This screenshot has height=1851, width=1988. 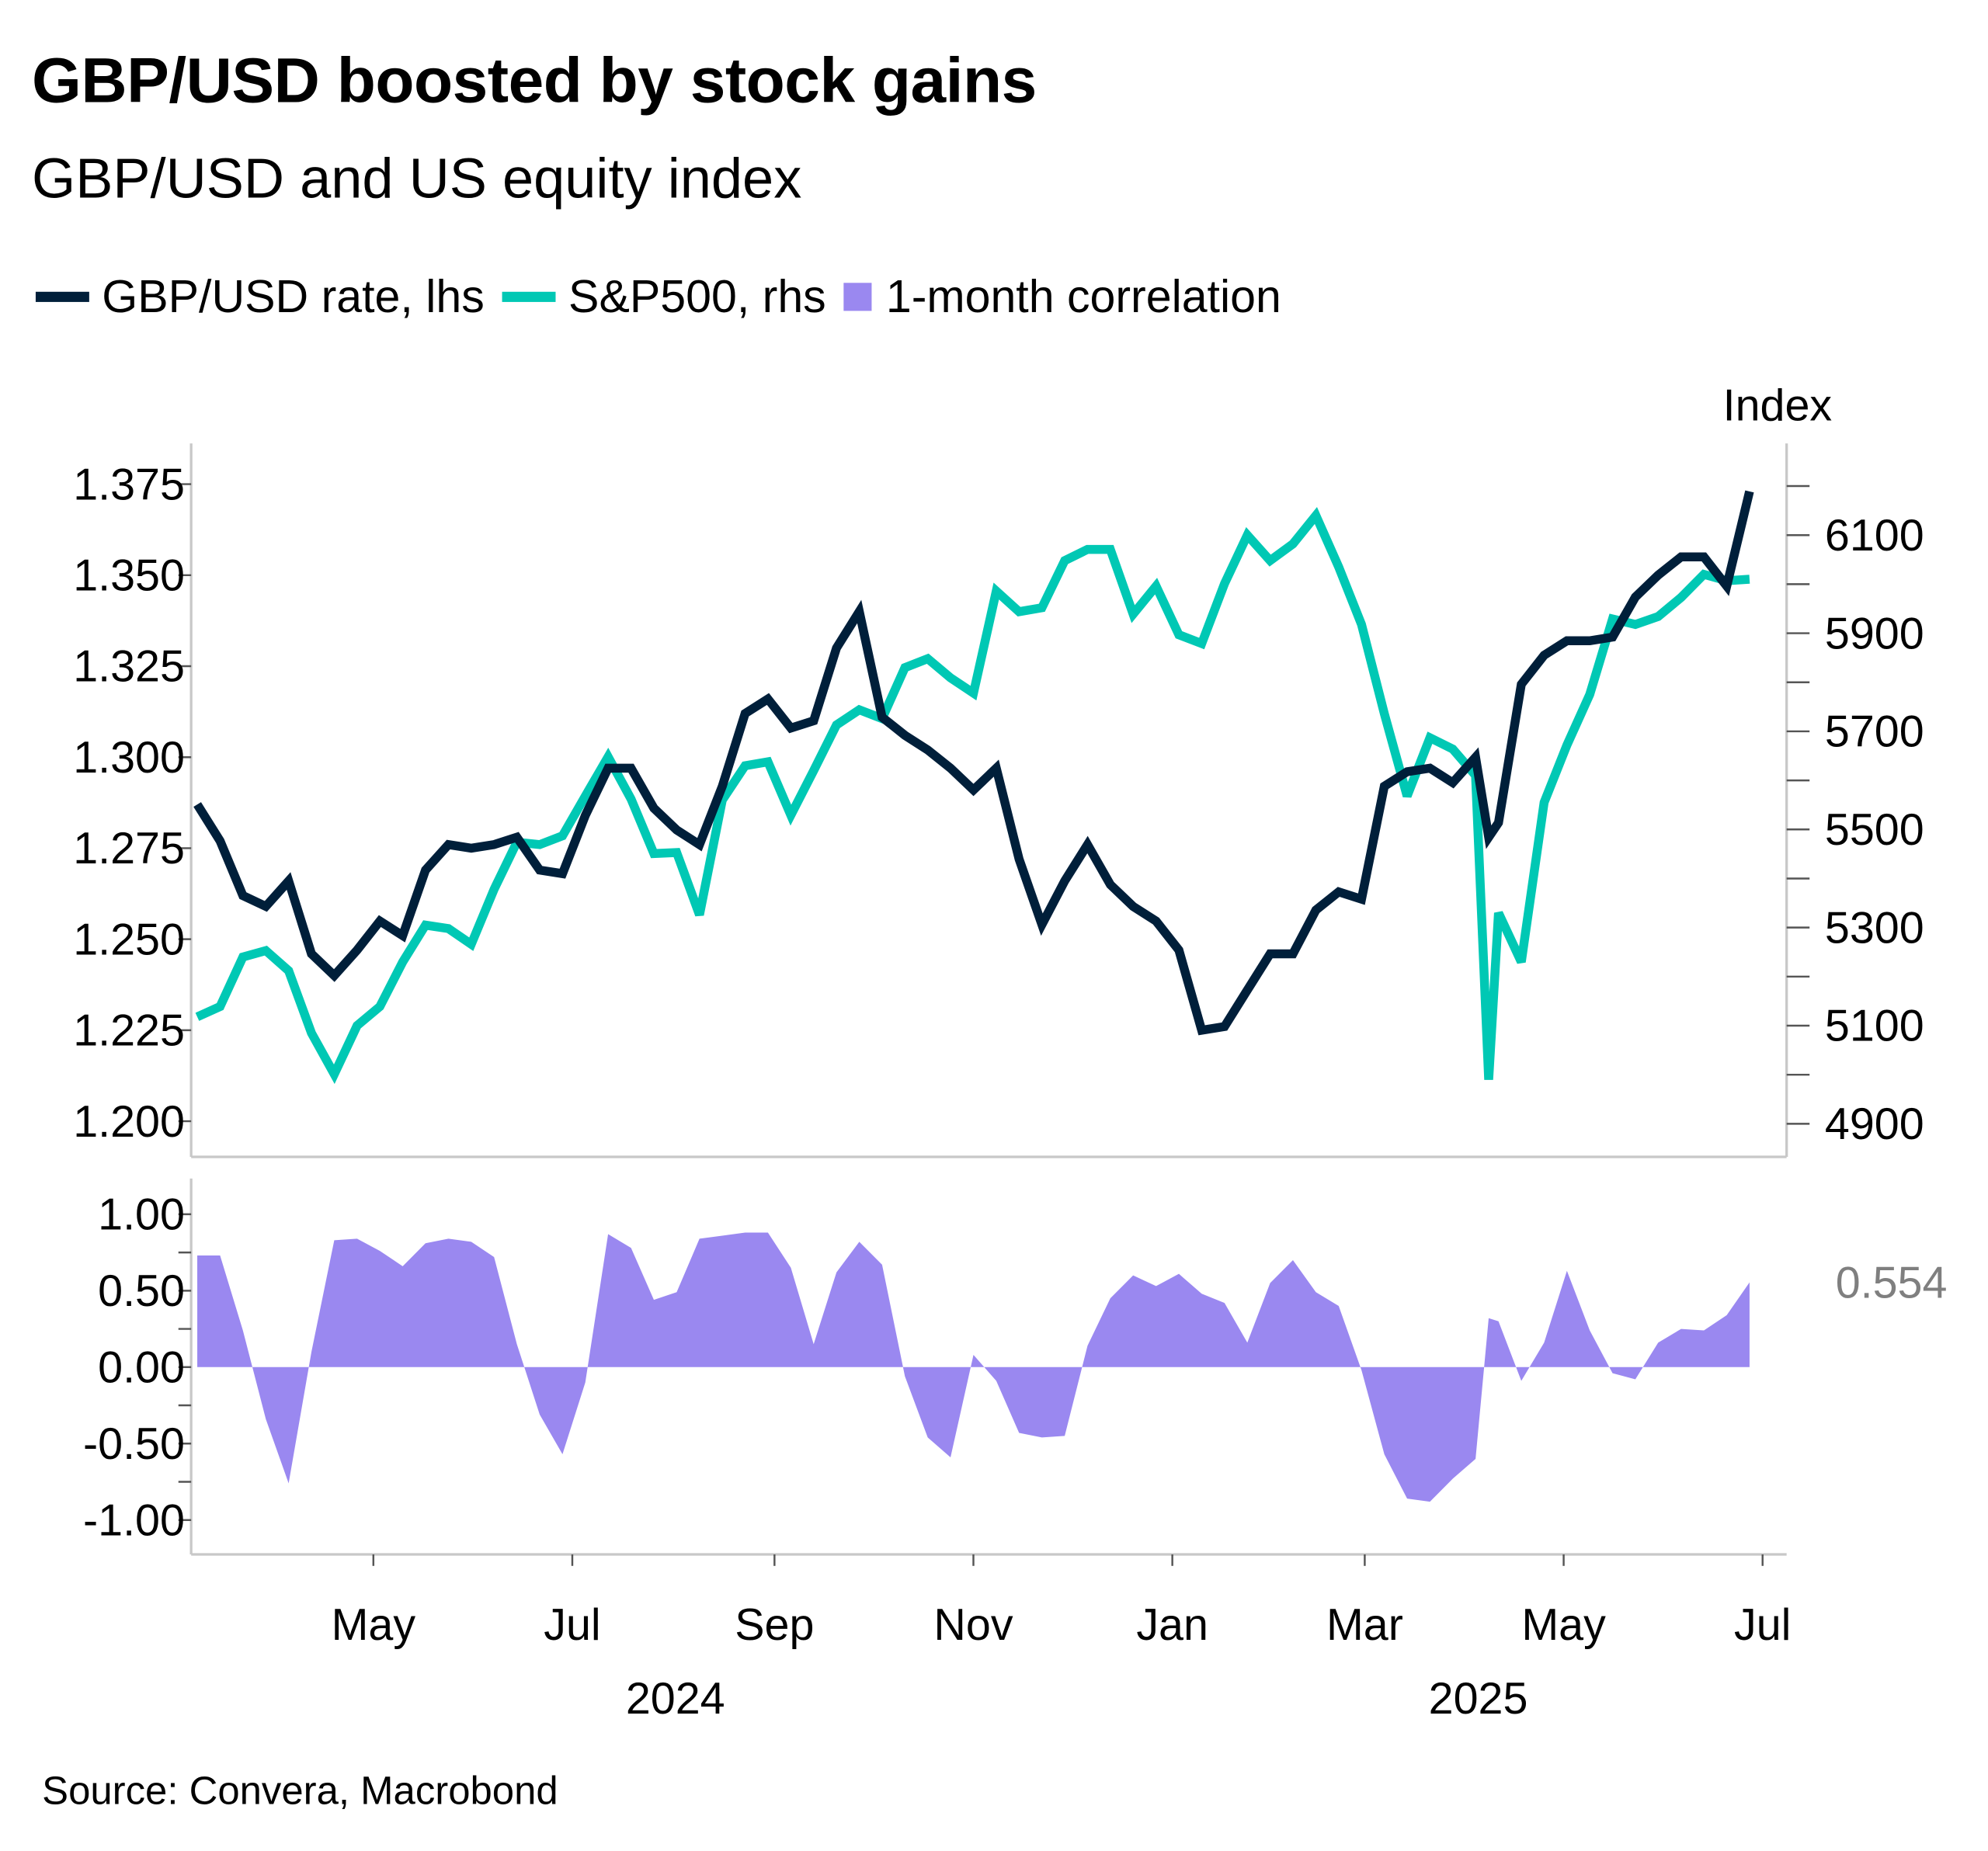 What do you see at coordinates (1875, 634) in the screenshot?
I see `right-tick-label: 5900` at bounding box center [1875, 634].